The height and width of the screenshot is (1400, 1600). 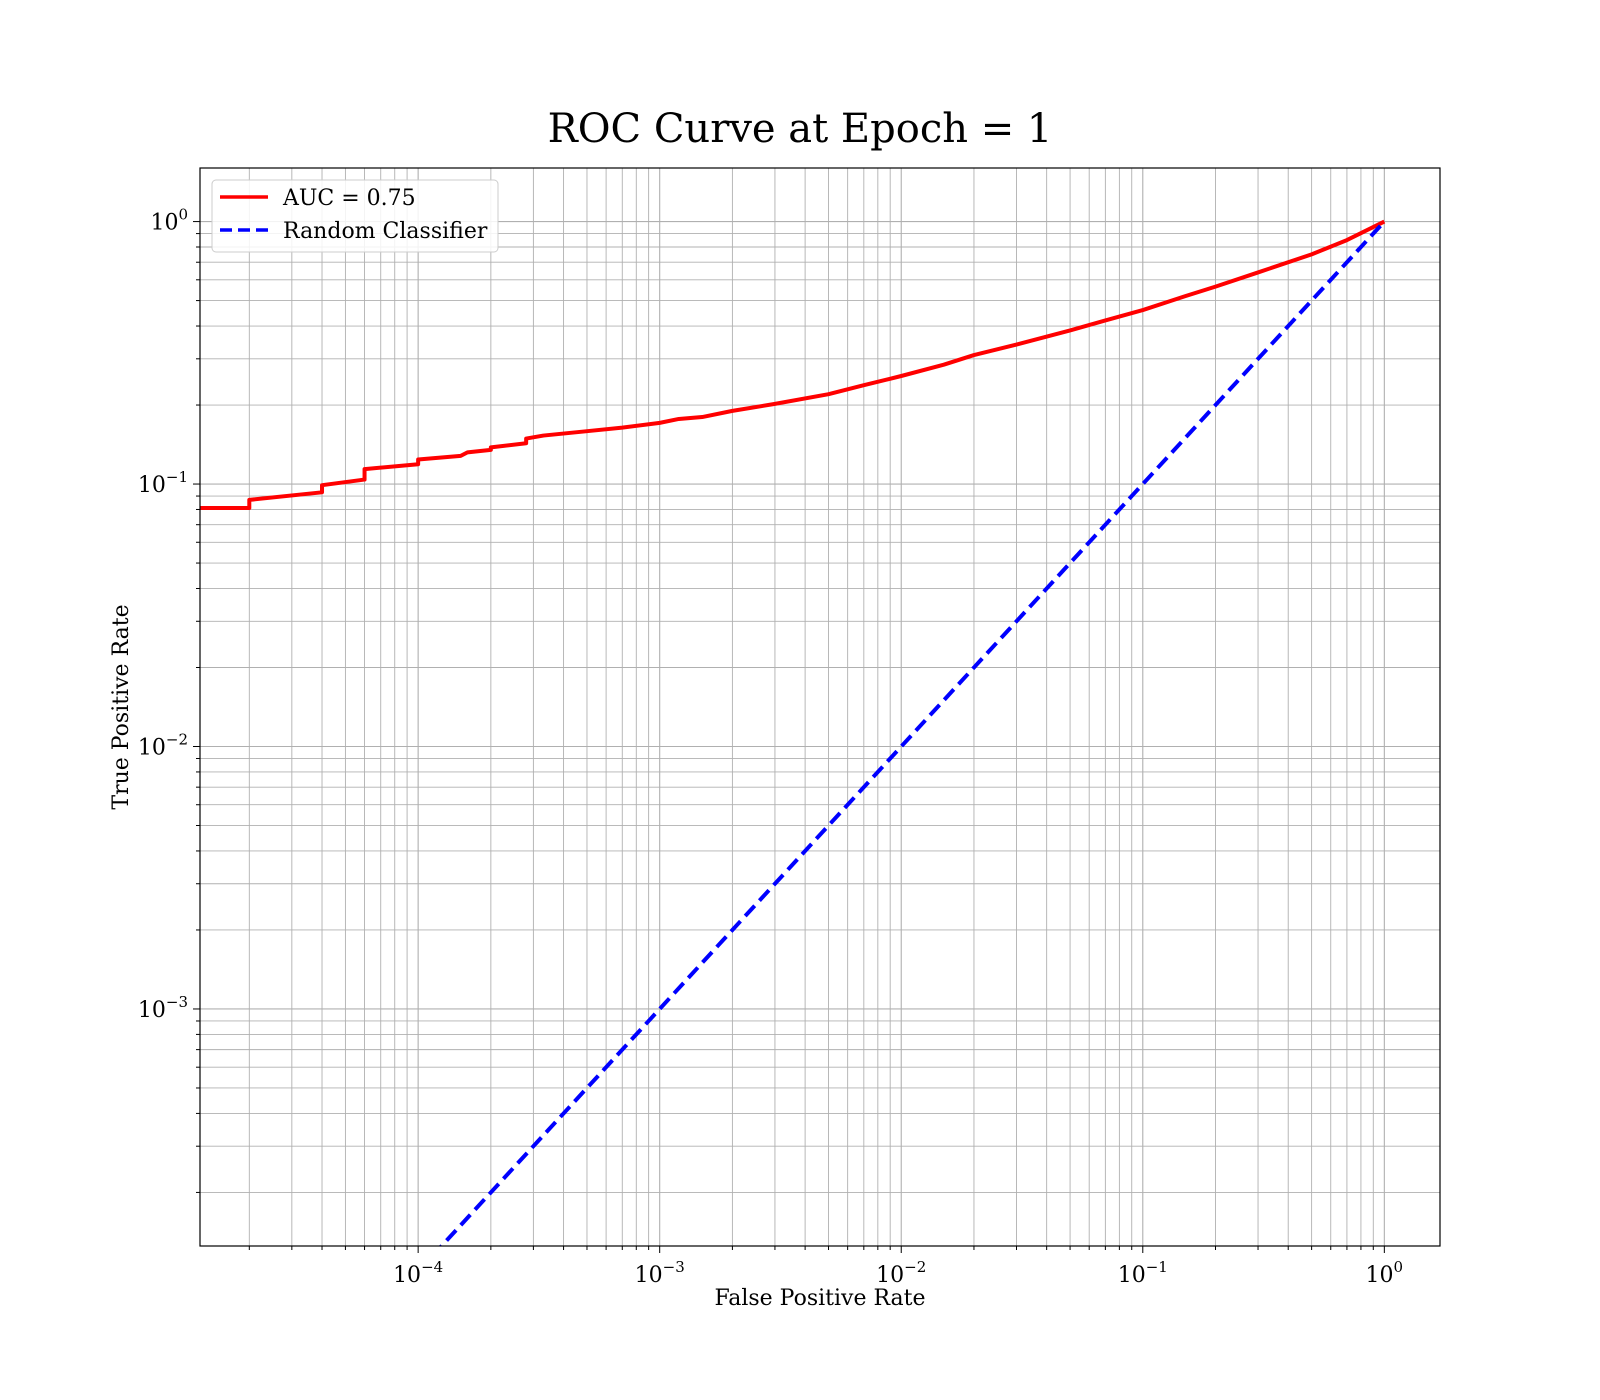 I want to click on x-tick-label: 10⁻¹, so click(x=1143, y=1273).